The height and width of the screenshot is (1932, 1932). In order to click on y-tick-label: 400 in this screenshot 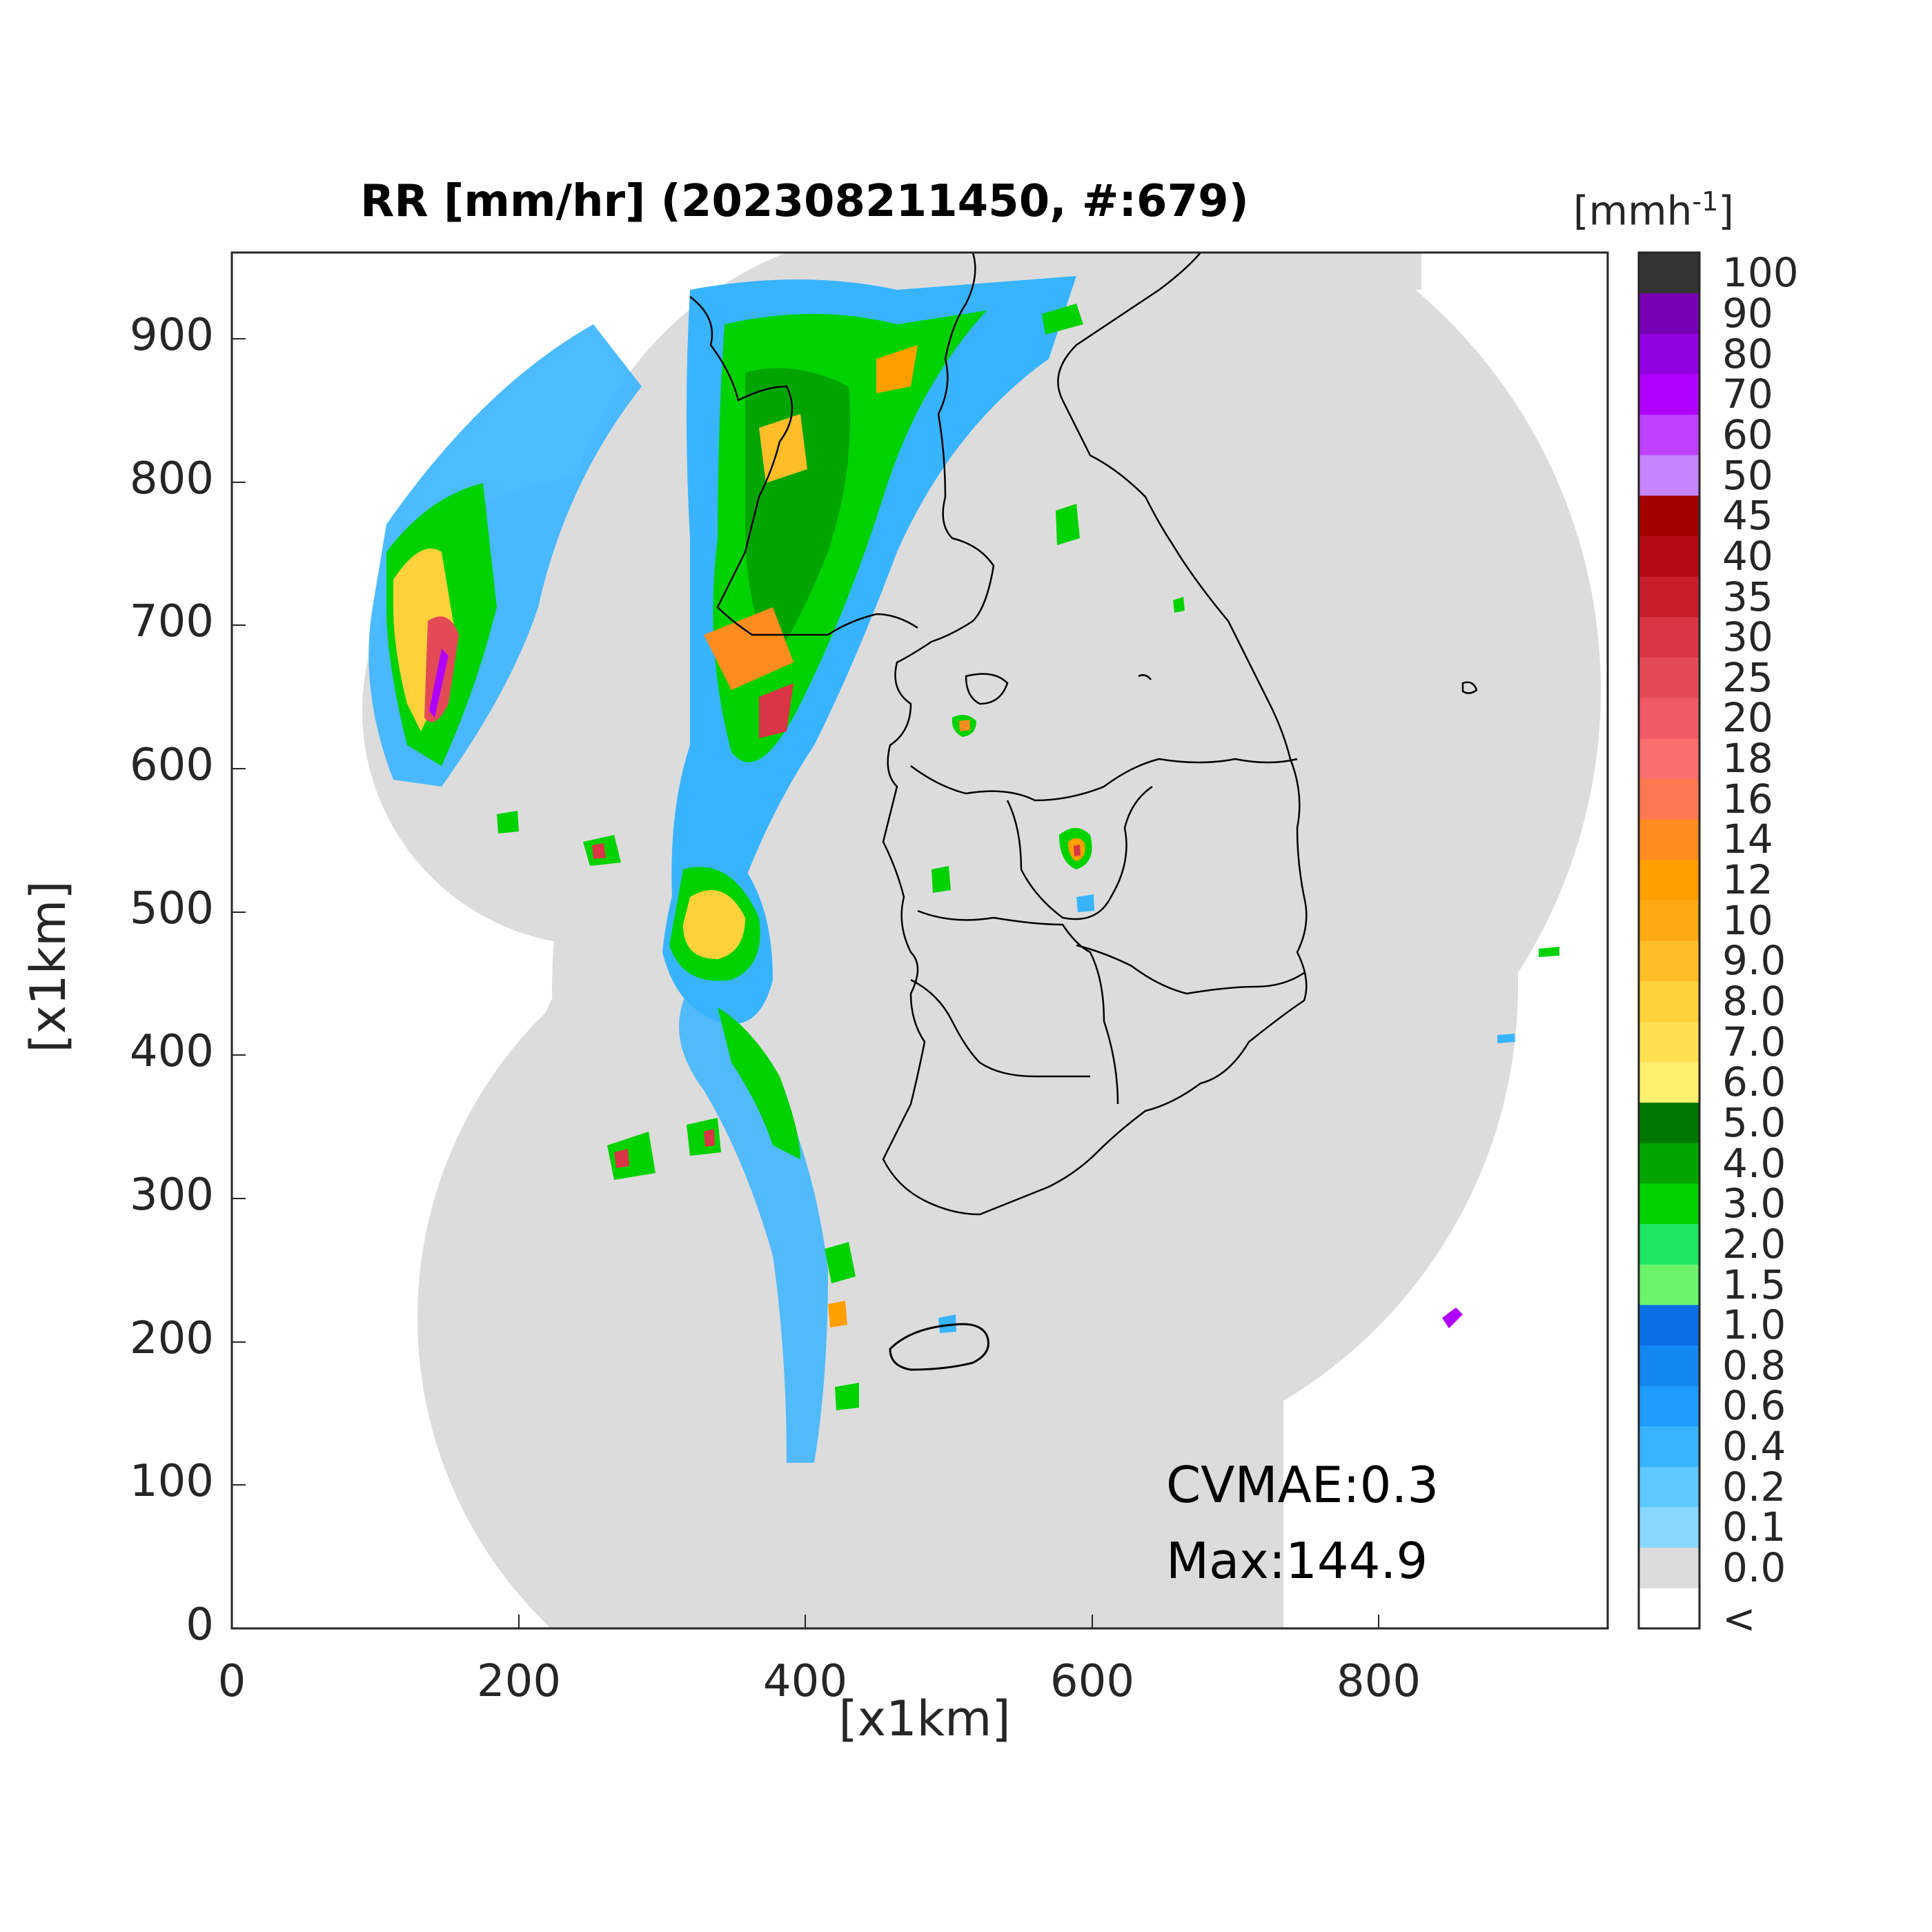, I will do `click(171, 1051)`.